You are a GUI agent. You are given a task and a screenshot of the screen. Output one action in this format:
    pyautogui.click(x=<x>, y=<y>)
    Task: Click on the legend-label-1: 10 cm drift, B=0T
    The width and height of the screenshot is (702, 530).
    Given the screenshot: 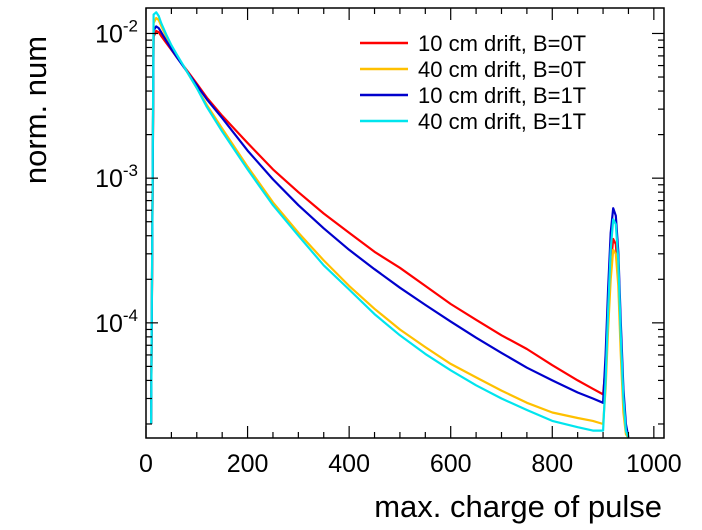 What is the action you would take?
    pyautogui.click(x=502, y=43)
    